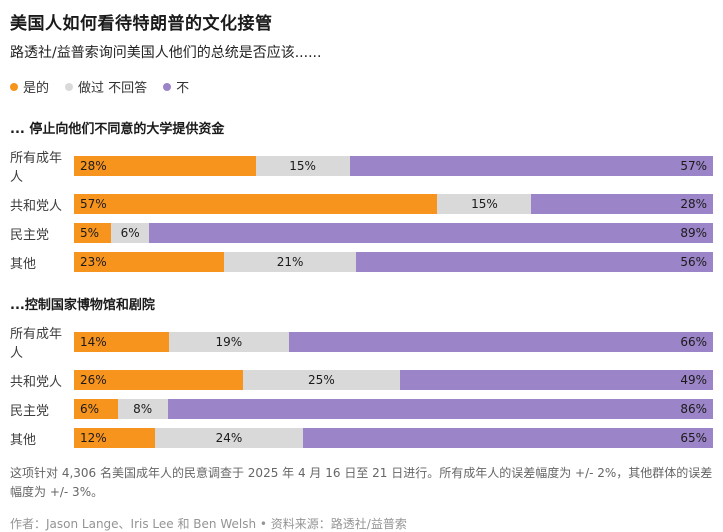 This screenshot has width=723, height=532. I want to click on legend-dot-neutral, so click(69, 86).